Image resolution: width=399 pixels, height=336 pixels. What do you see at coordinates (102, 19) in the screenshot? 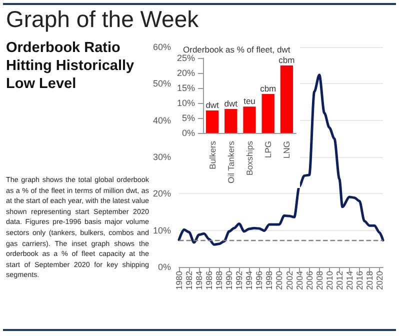
I see `chart-title: Graph of the Week` at bounding box center [102, 19].